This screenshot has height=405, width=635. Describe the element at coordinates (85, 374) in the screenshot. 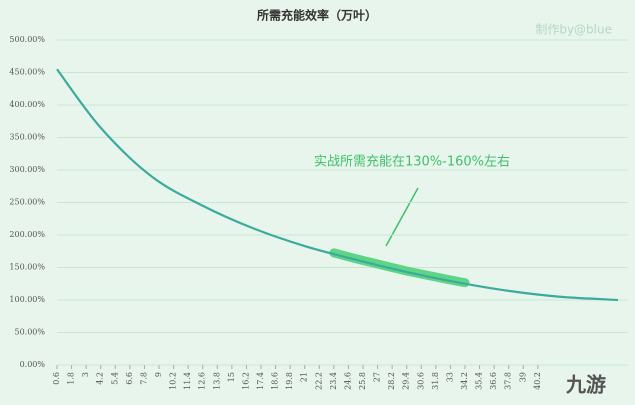

I see `x-tick-label: 3` at that location.